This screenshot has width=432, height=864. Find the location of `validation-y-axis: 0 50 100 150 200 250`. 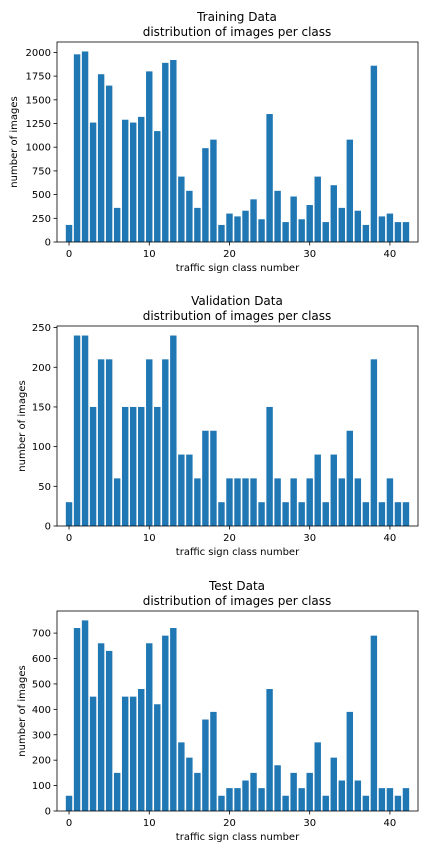

validation-y-axis: 0 50 100 150 200 250 is located at coordinates (44, 428).